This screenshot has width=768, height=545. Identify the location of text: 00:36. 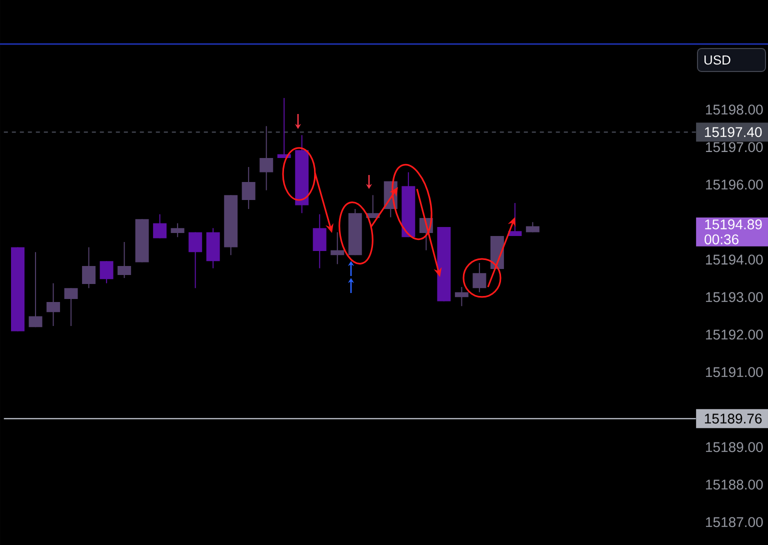
(721, 239).